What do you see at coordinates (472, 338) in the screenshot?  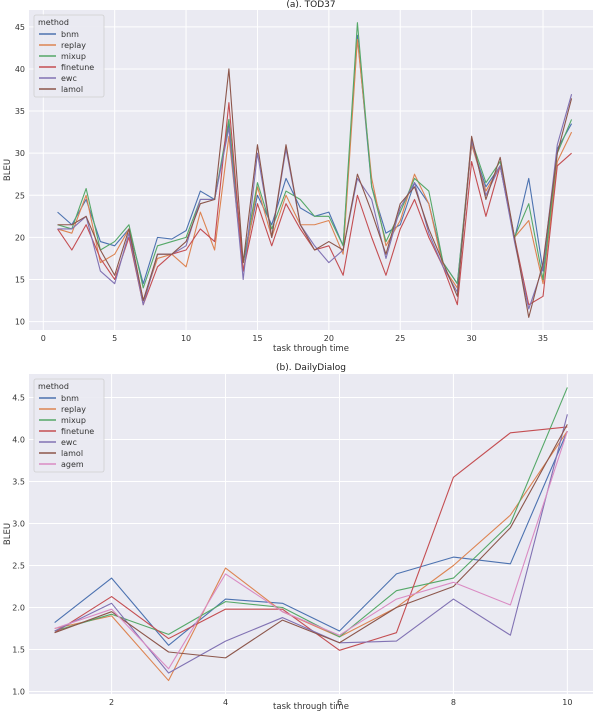 I see `x-tick-label: 30` at bounding box center [472, 338].